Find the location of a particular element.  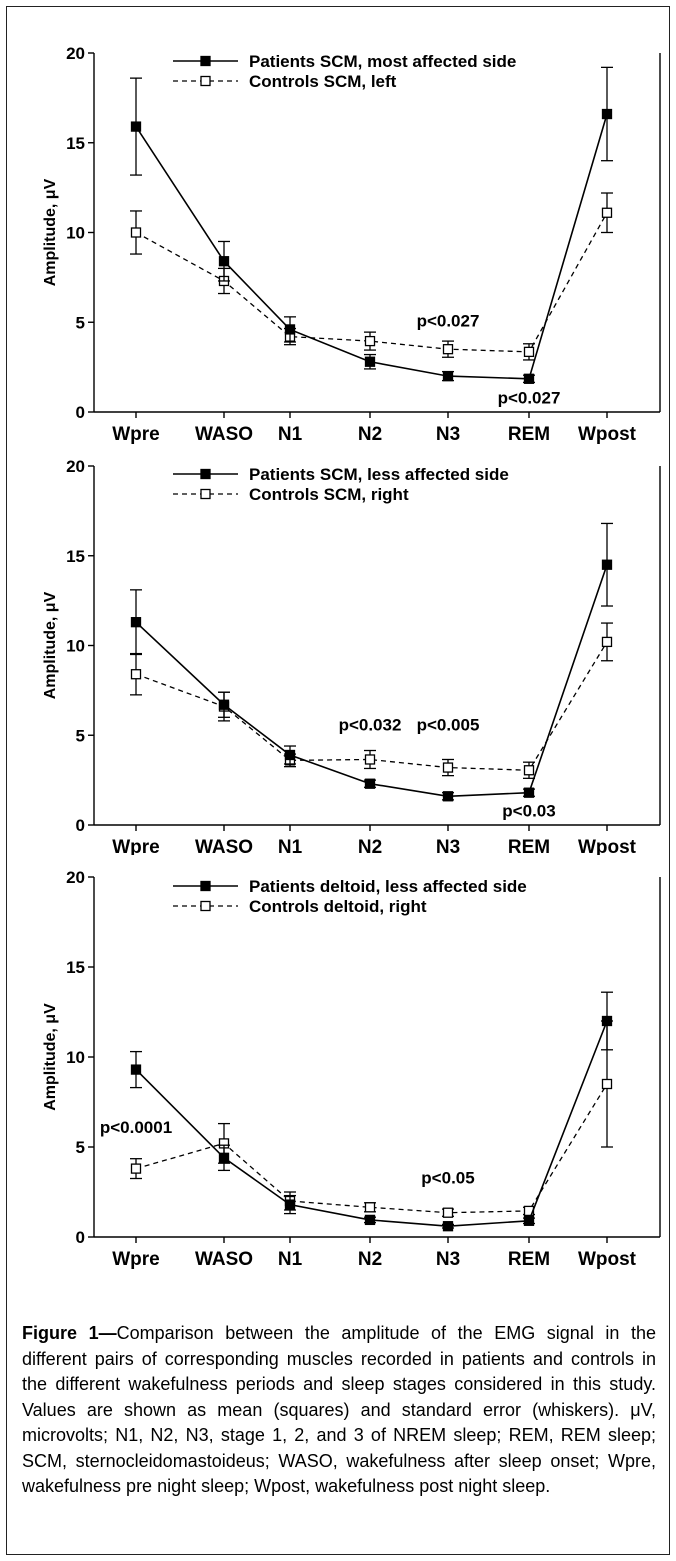

series-line-controls is located at coordinates (371, 1148).